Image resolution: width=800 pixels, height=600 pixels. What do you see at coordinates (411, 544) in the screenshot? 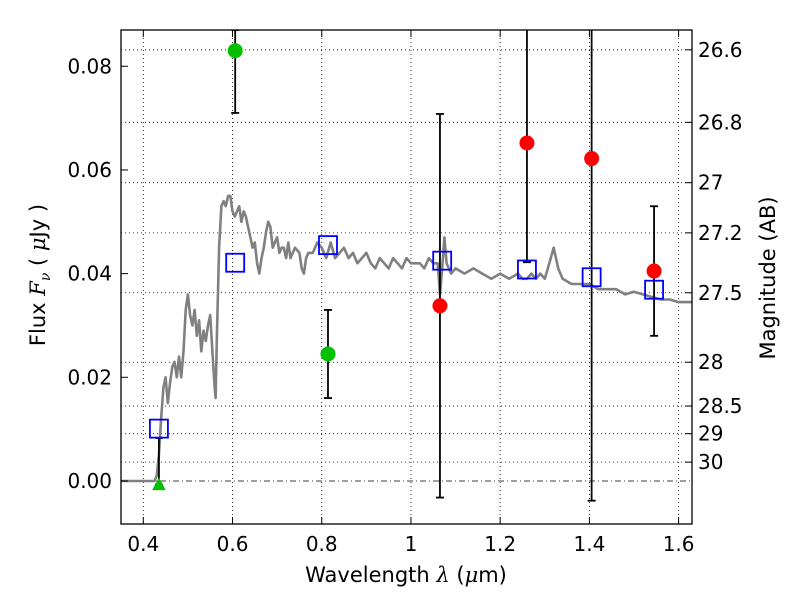
I see `x-tick-label: 1` at bounding box center [411, 544].